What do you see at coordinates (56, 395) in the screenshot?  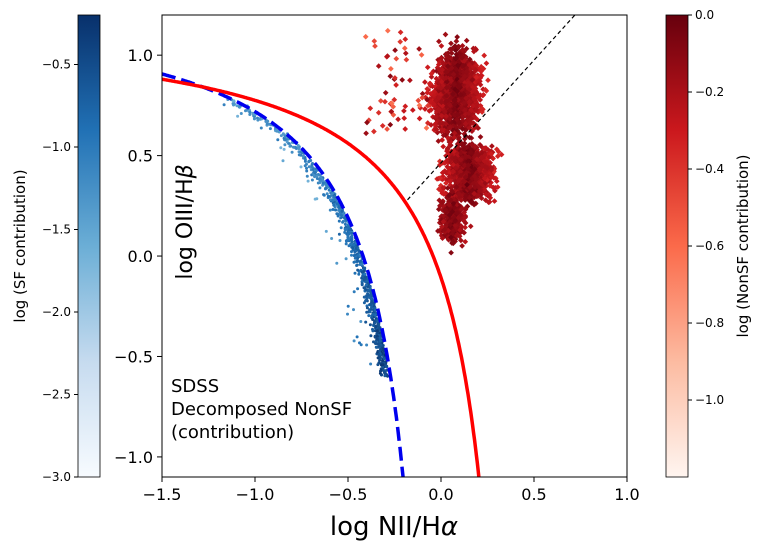 I see `colorbar-tick-label: −2.5` at bounding box center [56, 395].